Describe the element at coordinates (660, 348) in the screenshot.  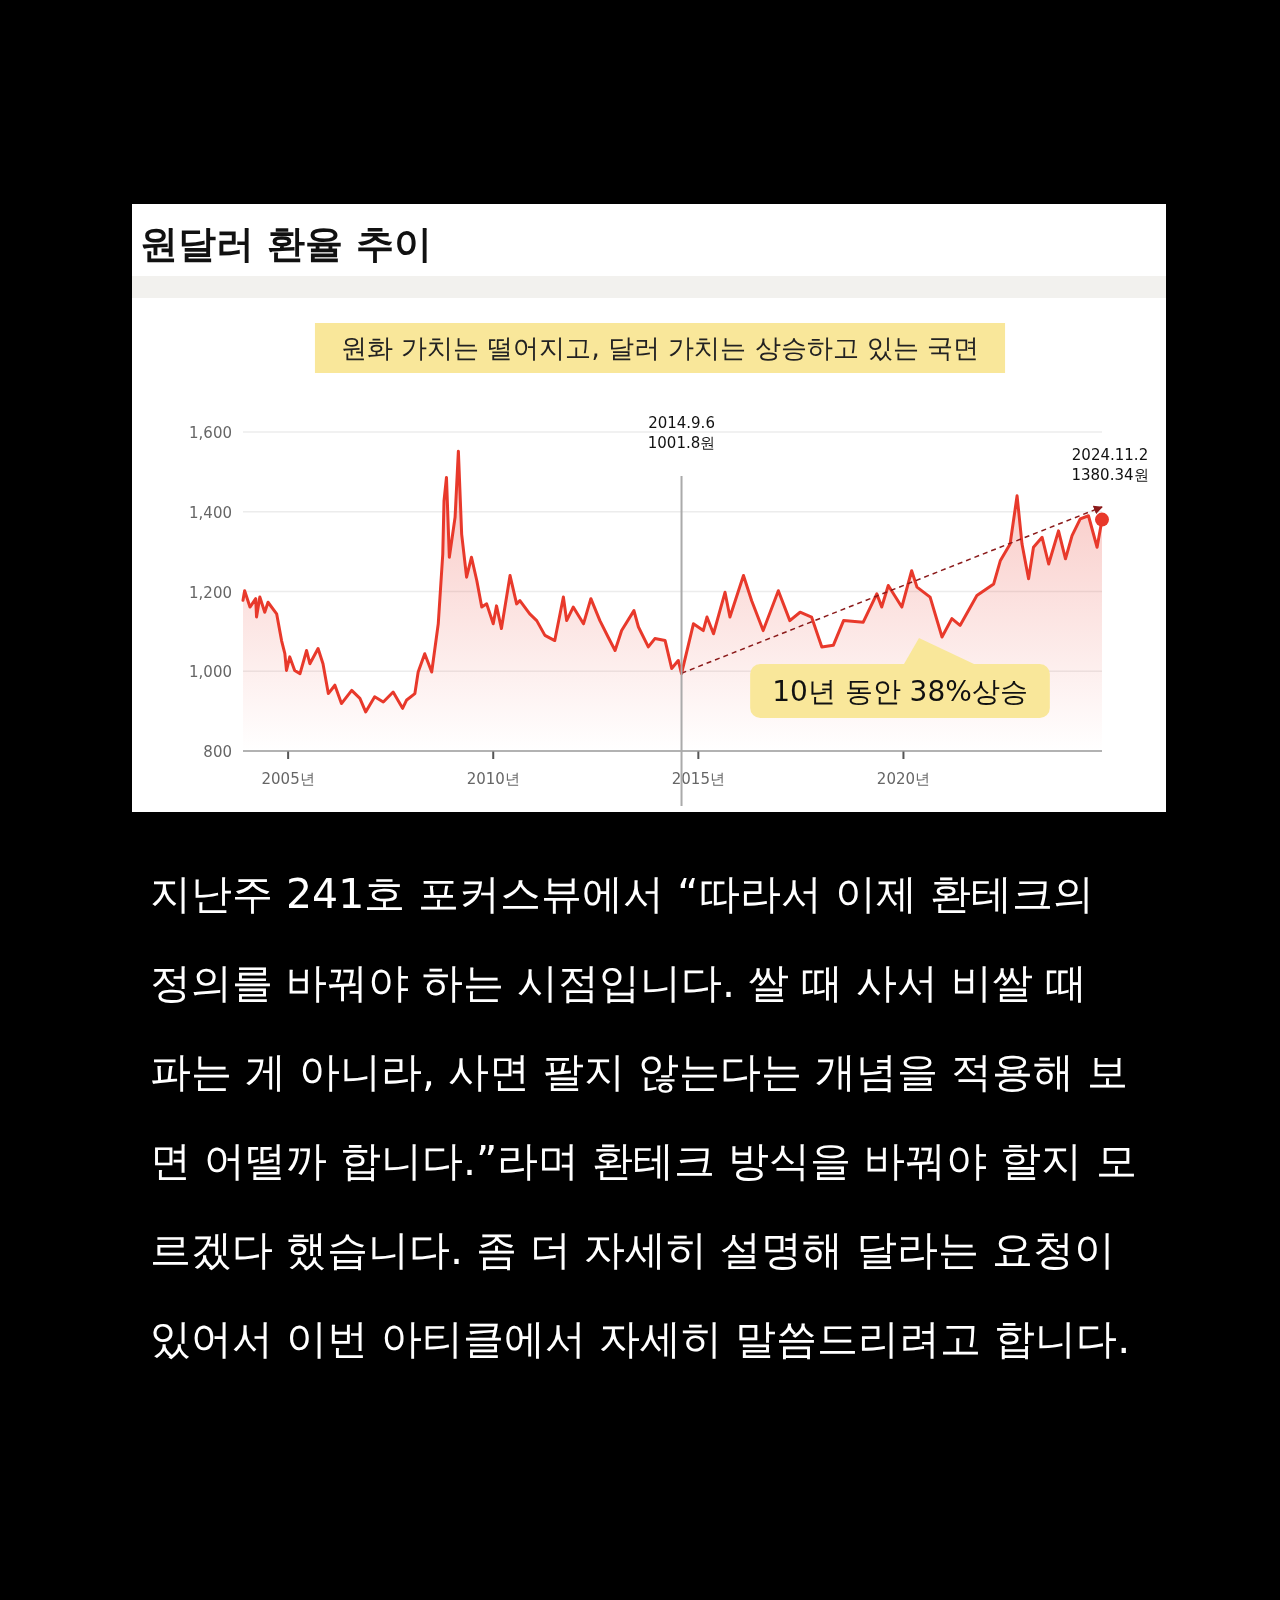
I see `chart-subtitle: 원화 가치는 떨어지고, 달러 가치는 상승하고 있는 국면` at that location.